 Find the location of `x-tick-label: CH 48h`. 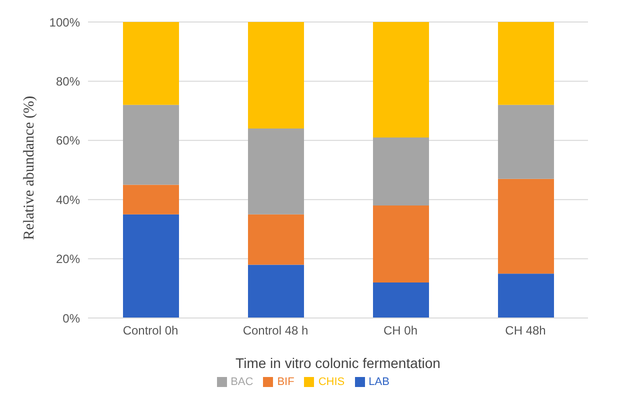

x-tick-label: CH 48h is located at coordinates (525, 331).